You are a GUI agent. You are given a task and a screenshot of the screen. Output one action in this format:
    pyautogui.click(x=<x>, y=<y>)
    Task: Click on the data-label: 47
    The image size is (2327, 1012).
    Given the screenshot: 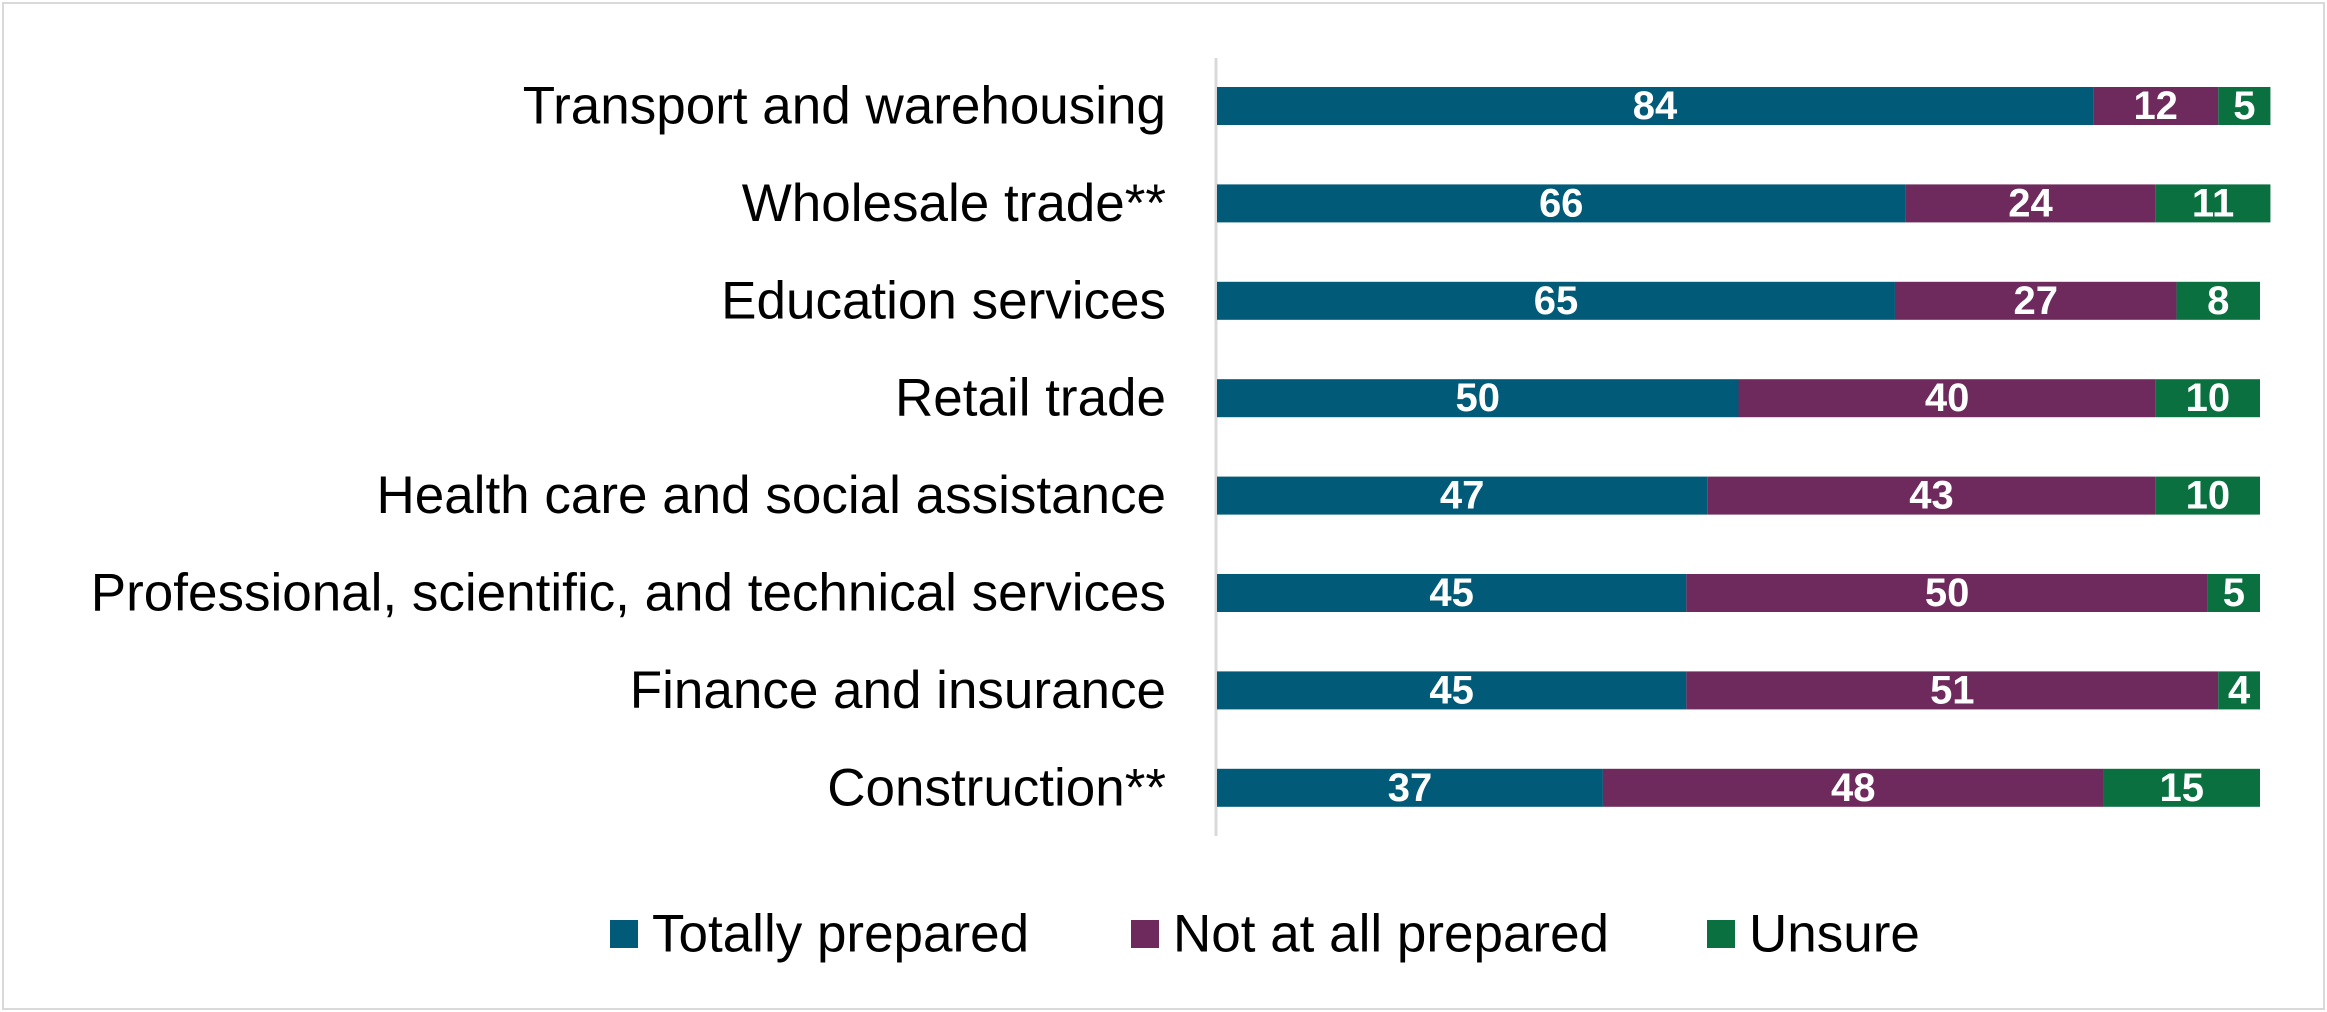 What is the action you would take?
    pyautogui.click(x=1462, y=496)
    